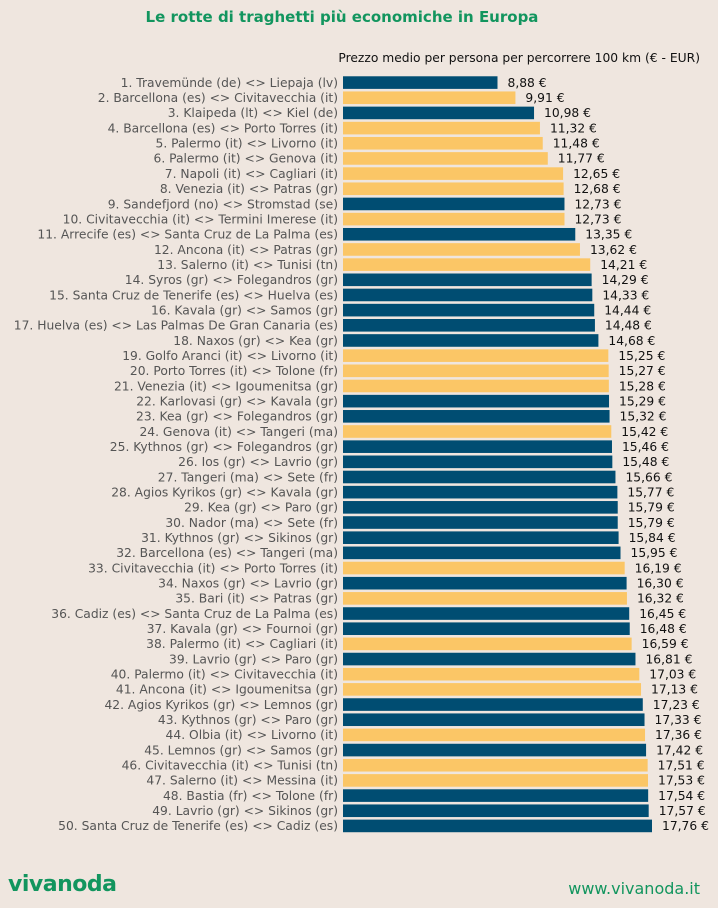 This screenshot has width=718, height=908. Describe the element at coordinates (665, 644) in the screenshot. I see `value-label-38: 16,59 €` at that location.